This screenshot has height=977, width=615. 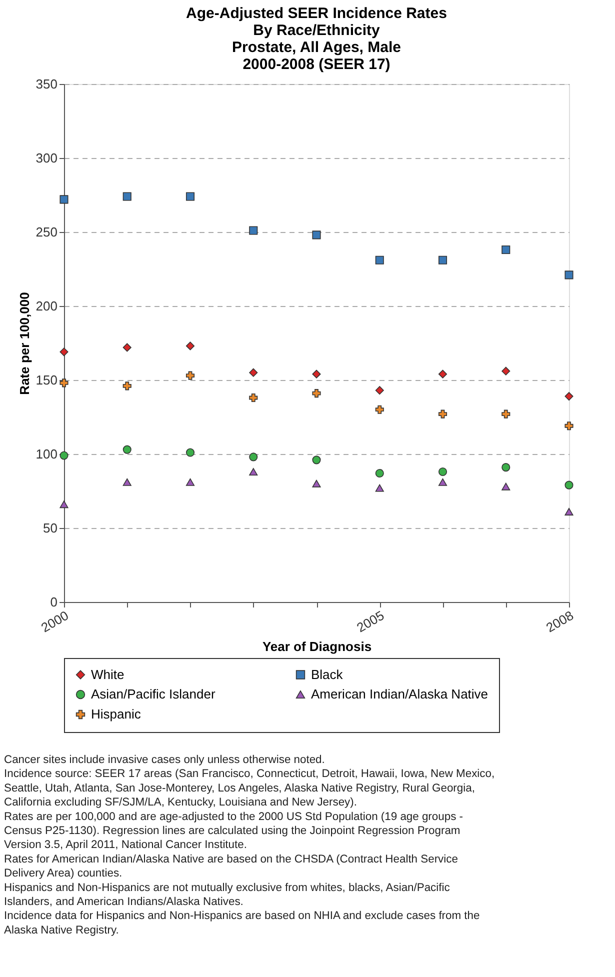 What do you see at coordinates (370, 622) in the screenshot?
I see `x-tick-label: 2005` at bounding box center [370, 622].